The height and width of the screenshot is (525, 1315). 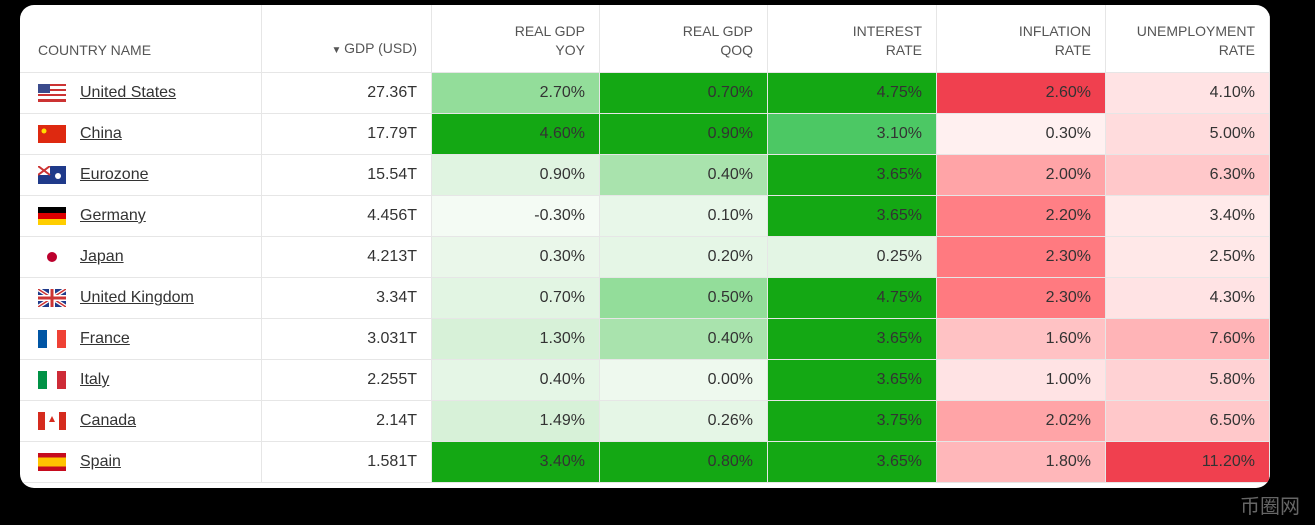 What do you see at coordinates (128, 92) in the screenshot?
I see `country-link: United States` at bounding box center [128, 92].